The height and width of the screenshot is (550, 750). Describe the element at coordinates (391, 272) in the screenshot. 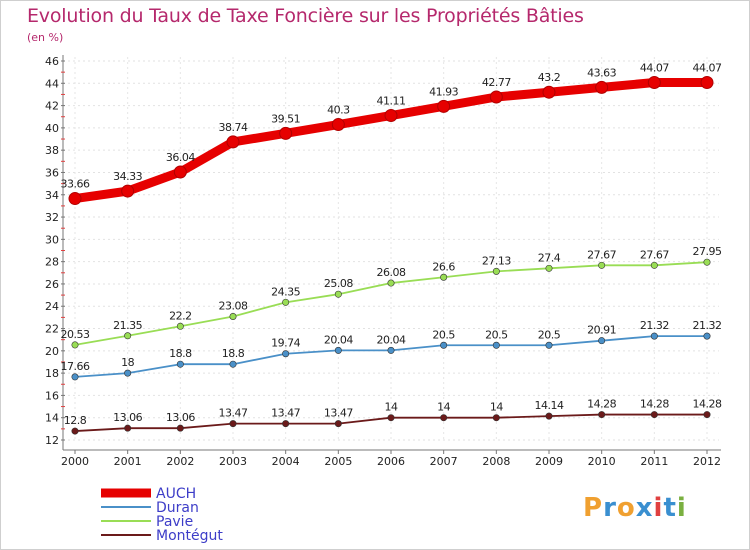

I see `data-label-pavie: 26.08` at that location.